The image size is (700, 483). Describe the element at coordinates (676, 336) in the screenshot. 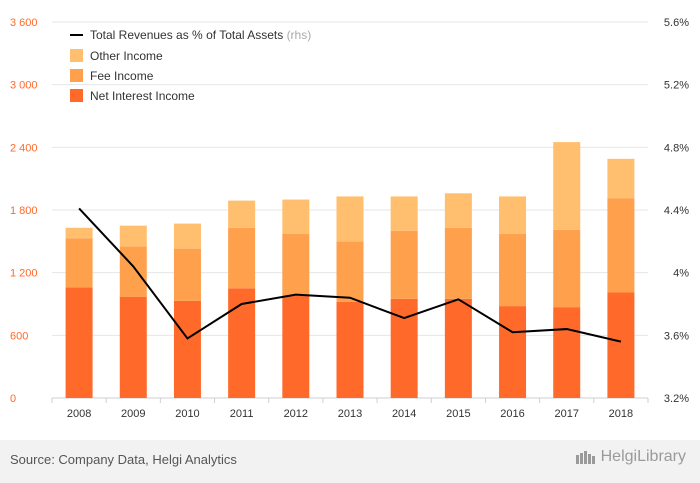

I see `y-right-tick-label: 3.6%` at that location.